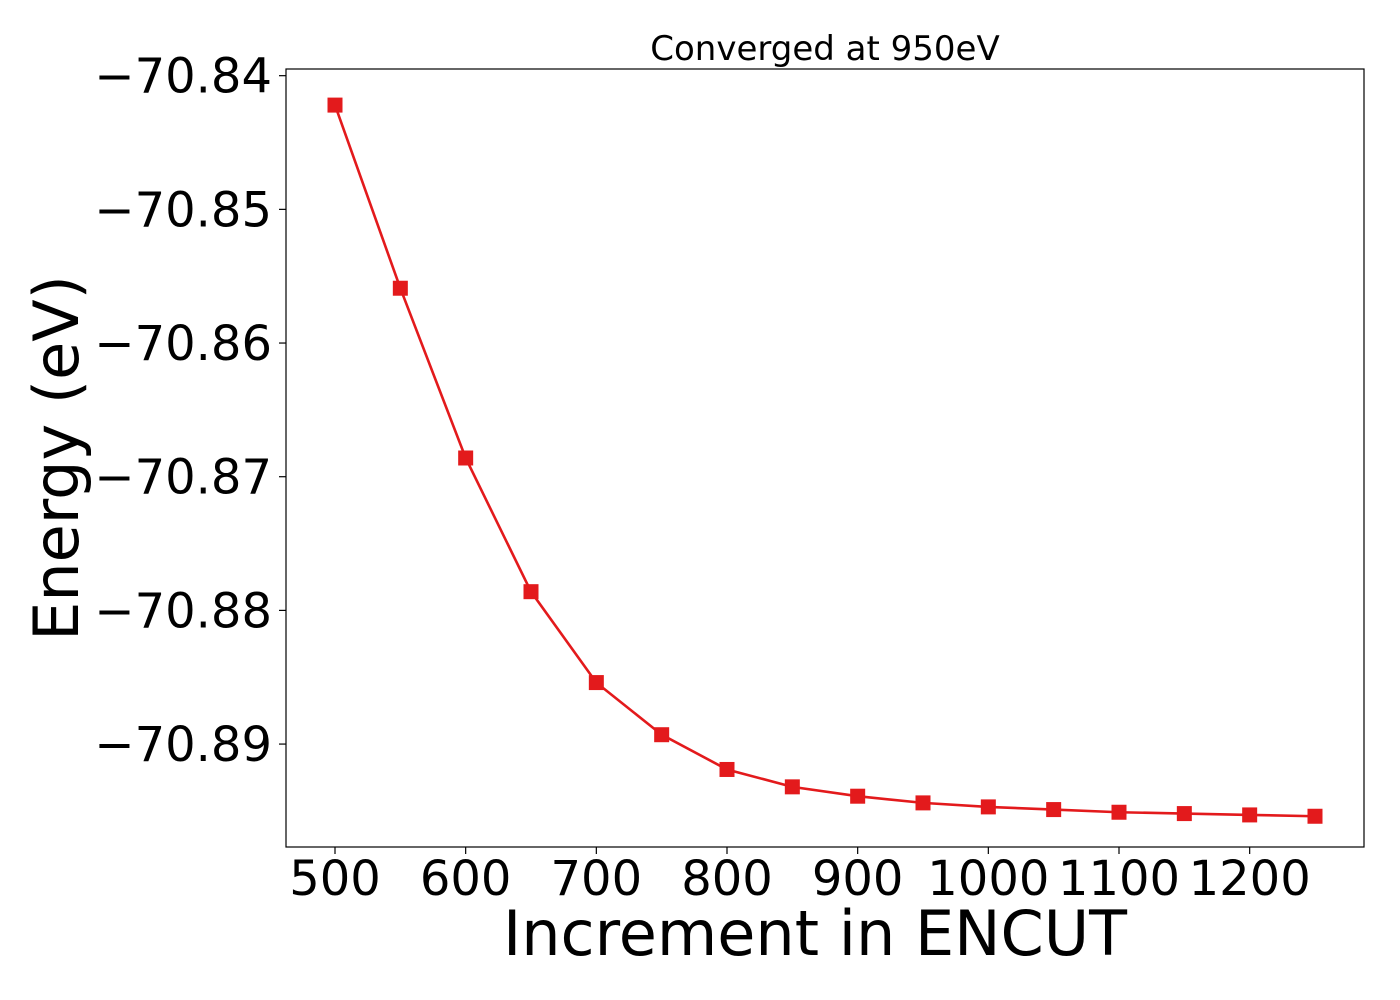  Describe the element at coordinates (858, 879) in the screenshot. I see `x-tick-label: 900` at that location.